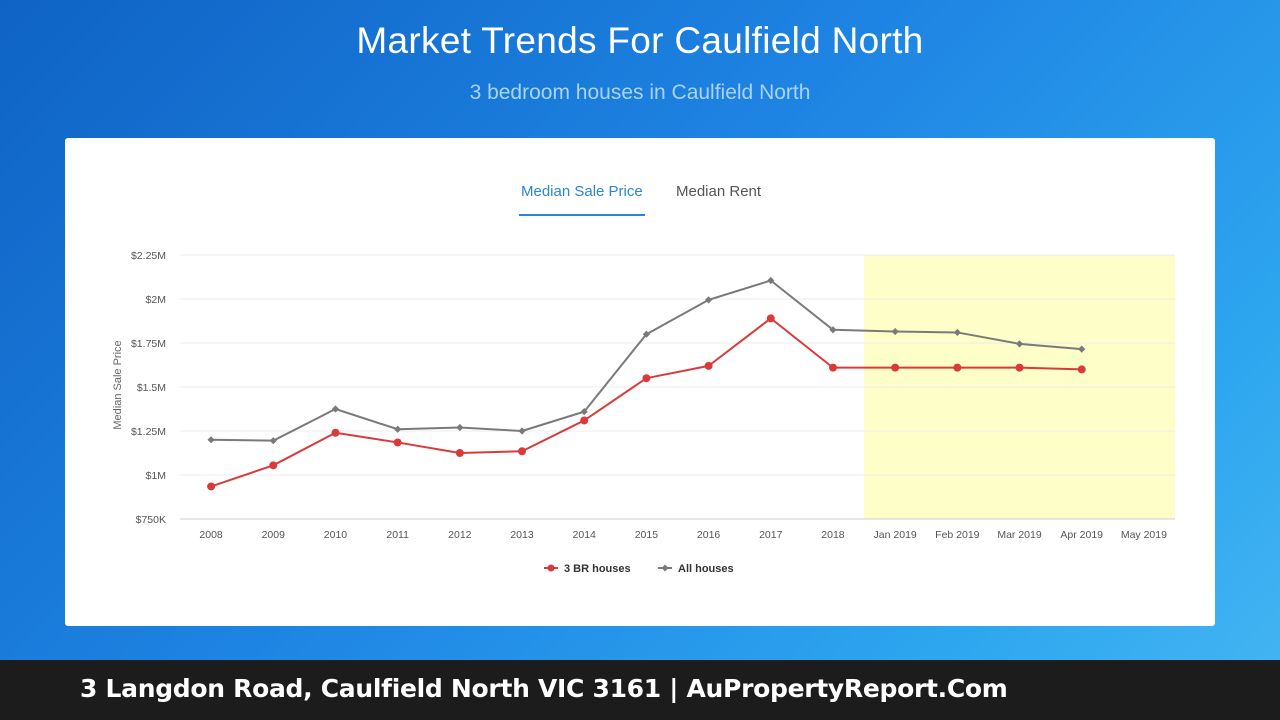  I want to click on y-tick-label: $750K, so click(151, 520).